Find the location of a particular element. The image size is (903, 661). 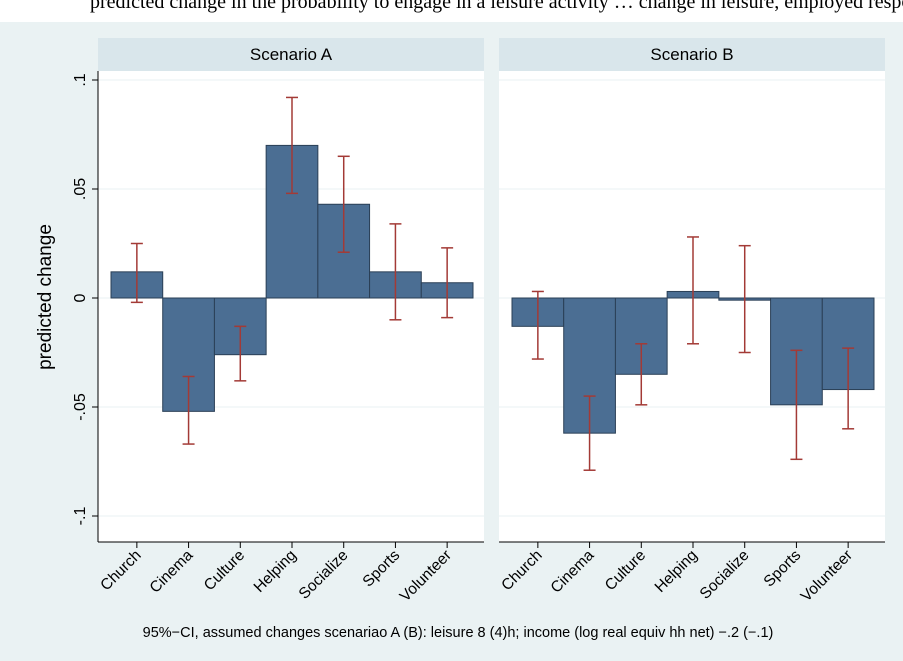

y-axis: -.1 -.05 0 .05 .1 is located at coordinates (85, 299).